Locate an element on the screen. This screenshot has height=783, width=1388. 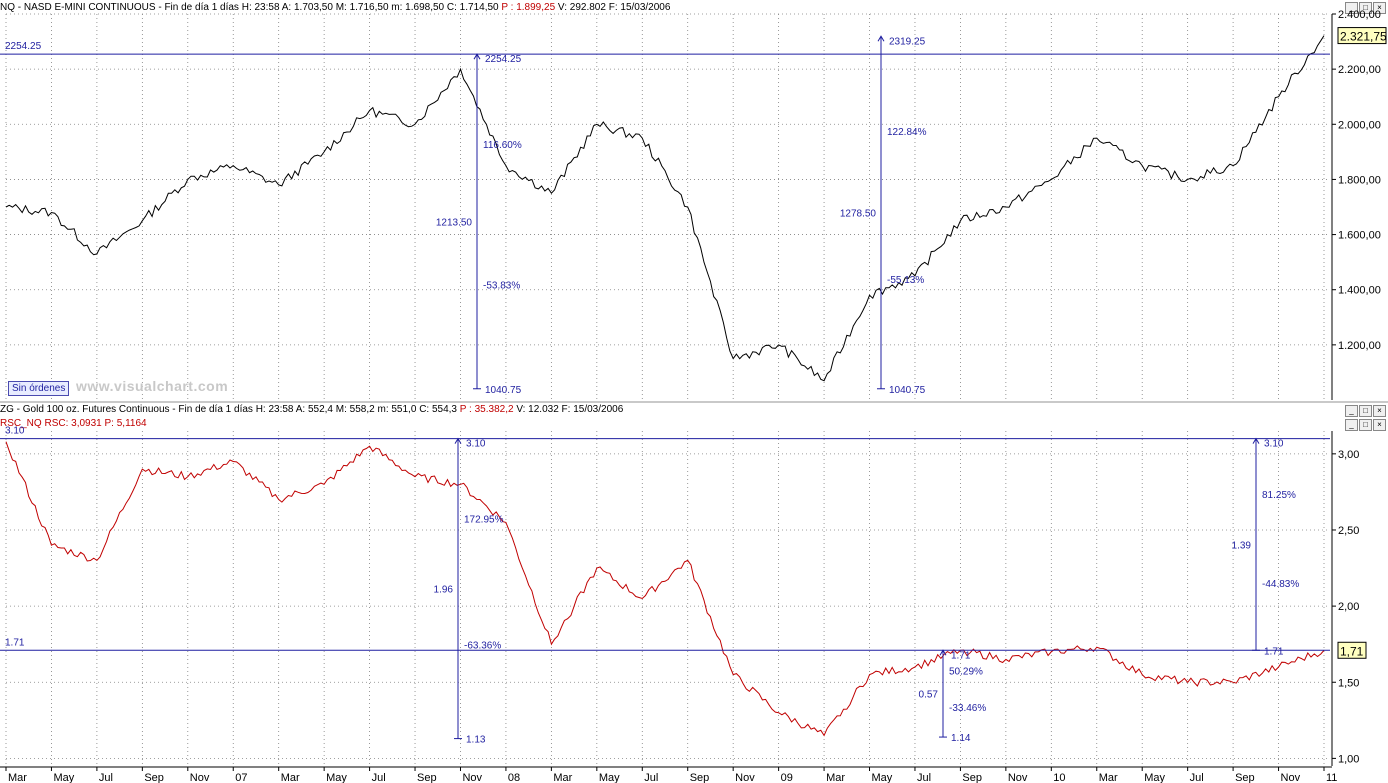
x-tick-label: 11 is located at coordinates (1331, 777).